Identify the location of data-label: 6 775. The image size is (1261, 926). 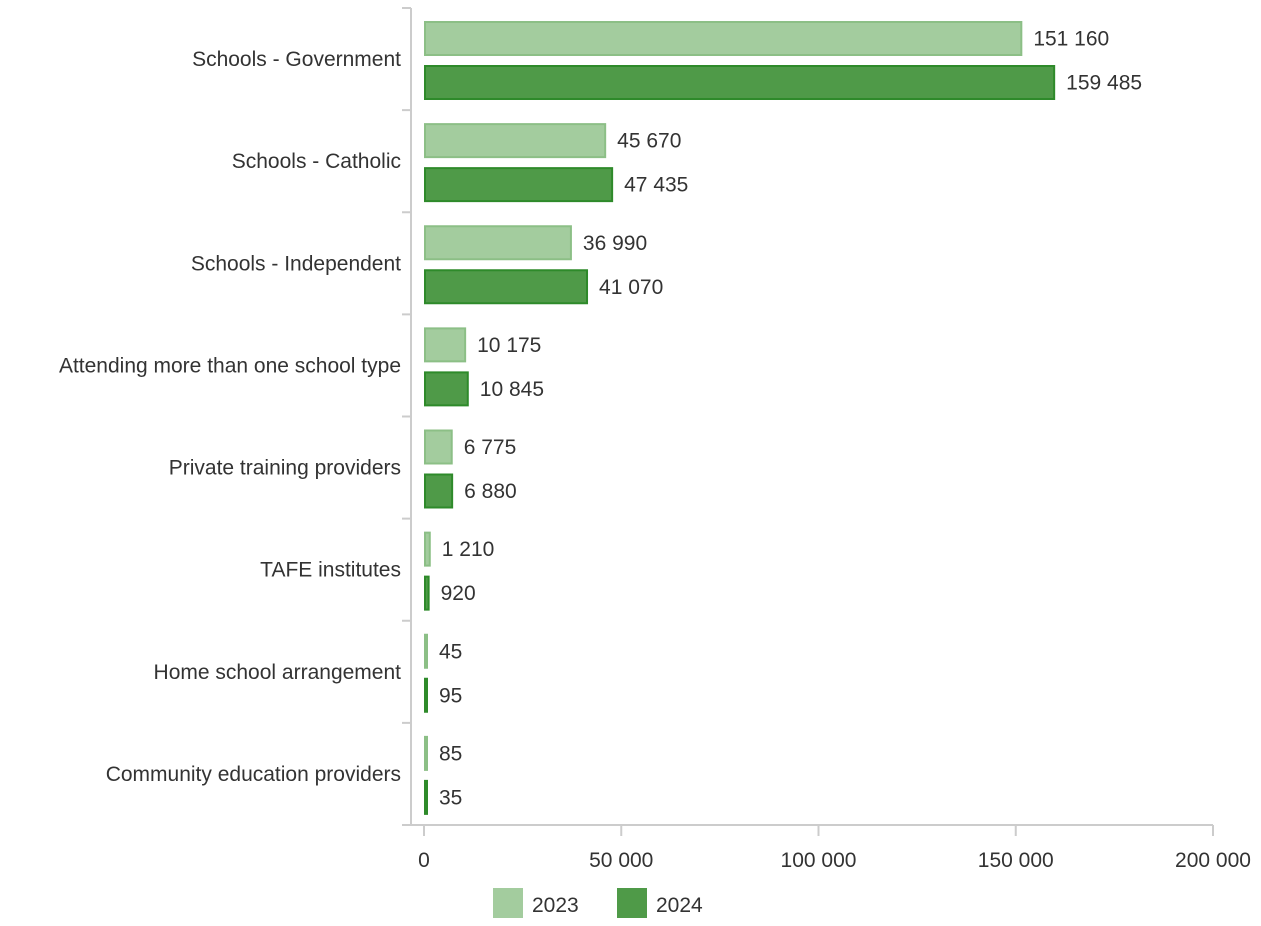
(490, 447).